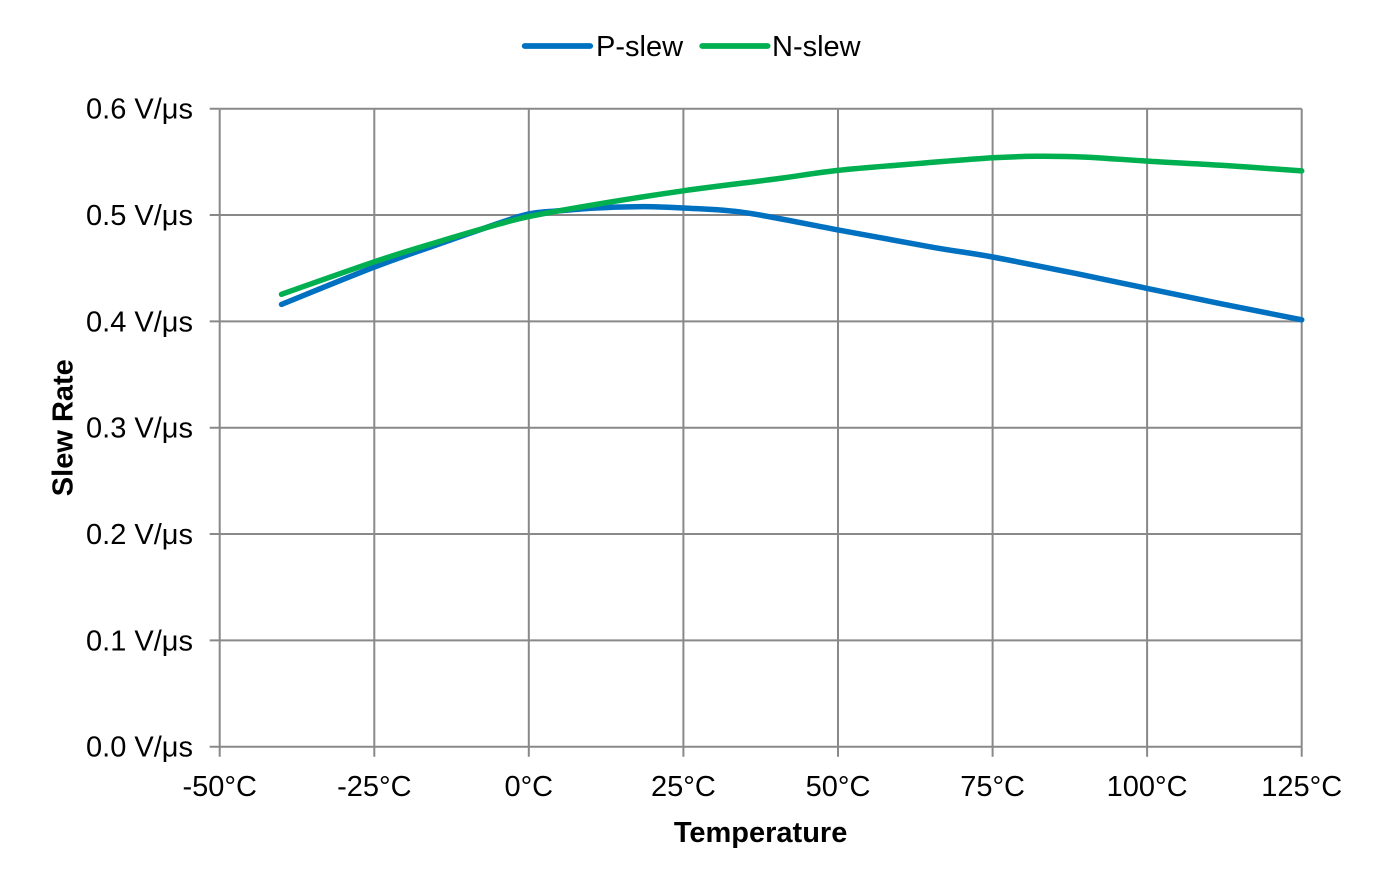 This screenshot has width=1375, height=891. What do you see at coordinates (139, 216) in the screenshot?
I see `svg-text: 0.5 V/μs` at bounding box center [139, 216].